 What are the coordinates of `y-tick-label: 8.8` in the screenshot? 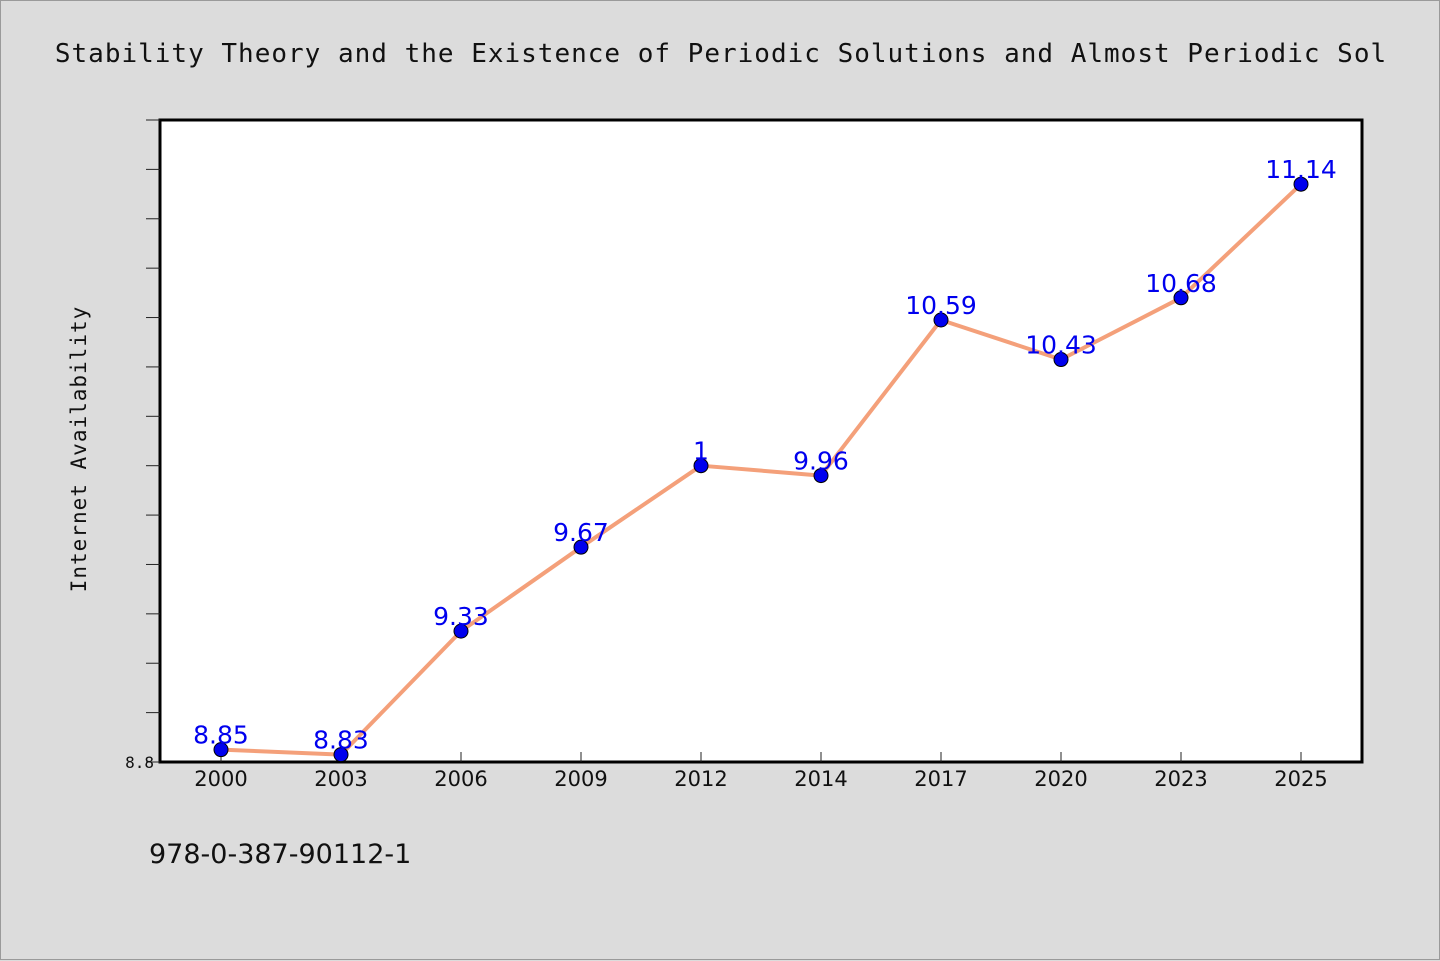 It's located at (139, 762).